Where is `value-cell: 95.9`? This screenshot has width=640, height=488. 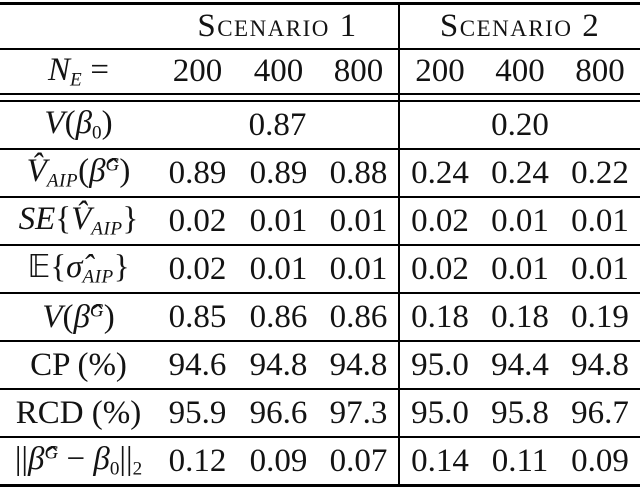 value-cell: 95.9 is located at coordinates (197, 413).